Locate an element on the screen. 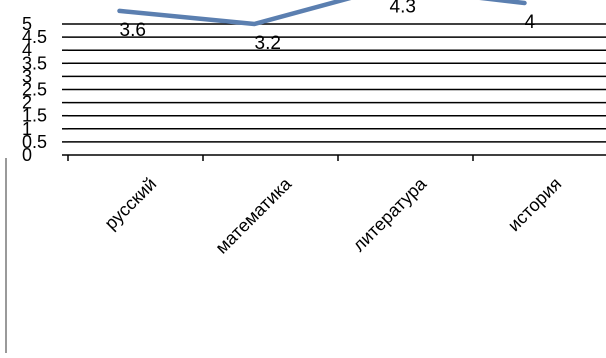  series-line is located at coordinates (322, 13).